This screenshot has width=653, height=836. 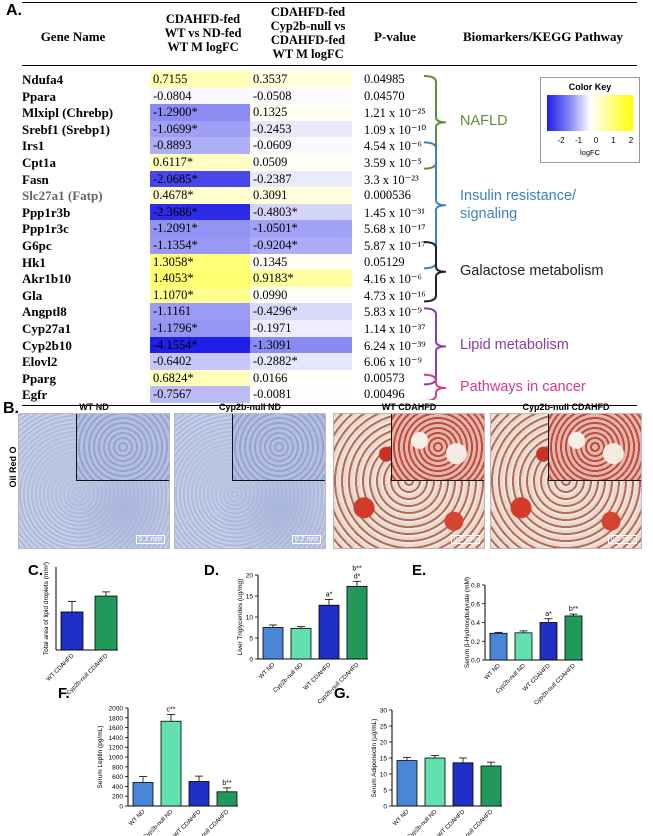 I want to click on p-value-cell: 1.14 x 10⁻³⁷, so click(x=395, y=329).